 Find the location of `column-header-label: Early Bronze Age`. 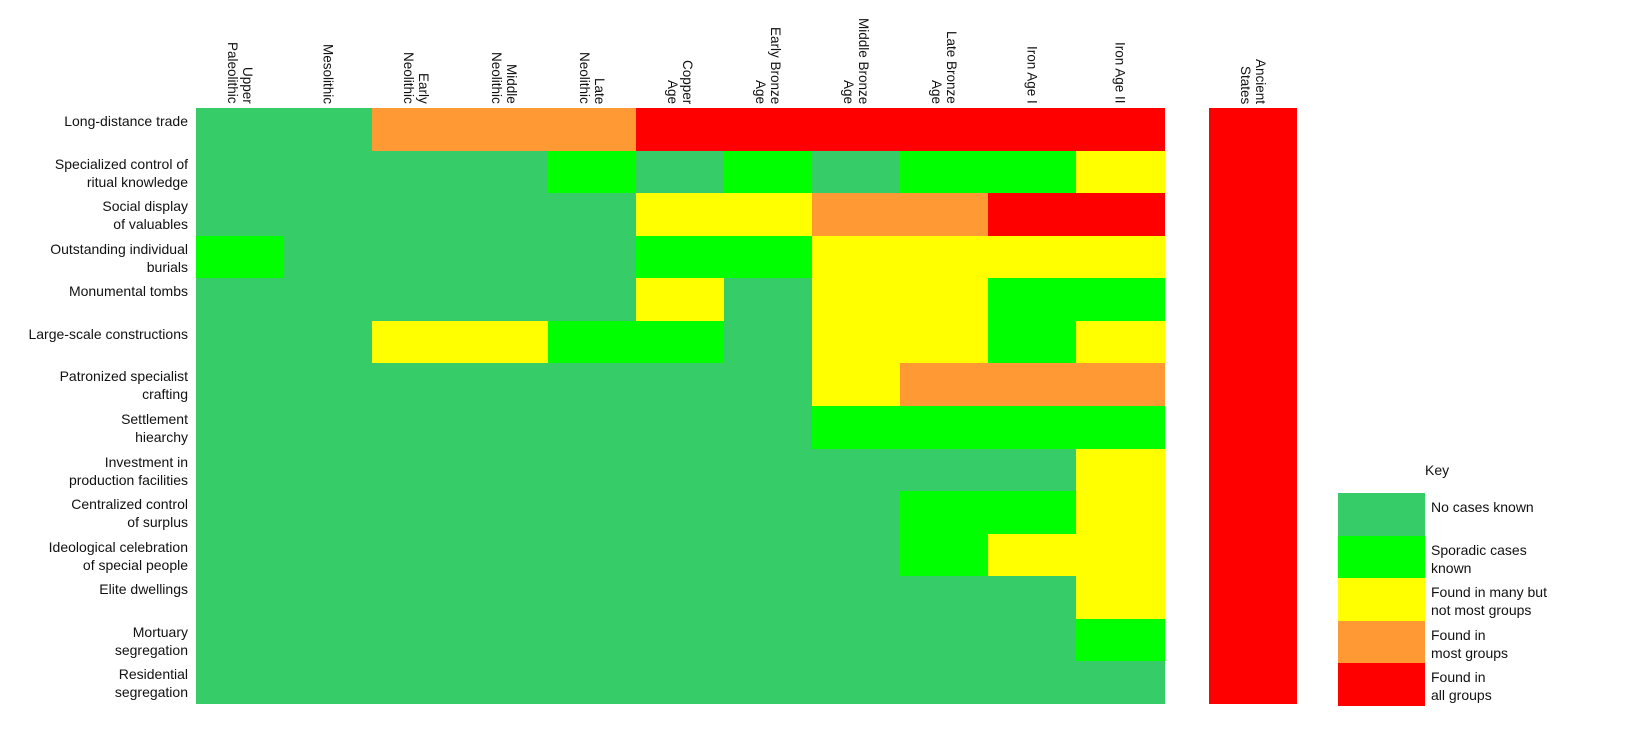

column-header-label: Early Bronze Age is located at coordinates (768, 65).